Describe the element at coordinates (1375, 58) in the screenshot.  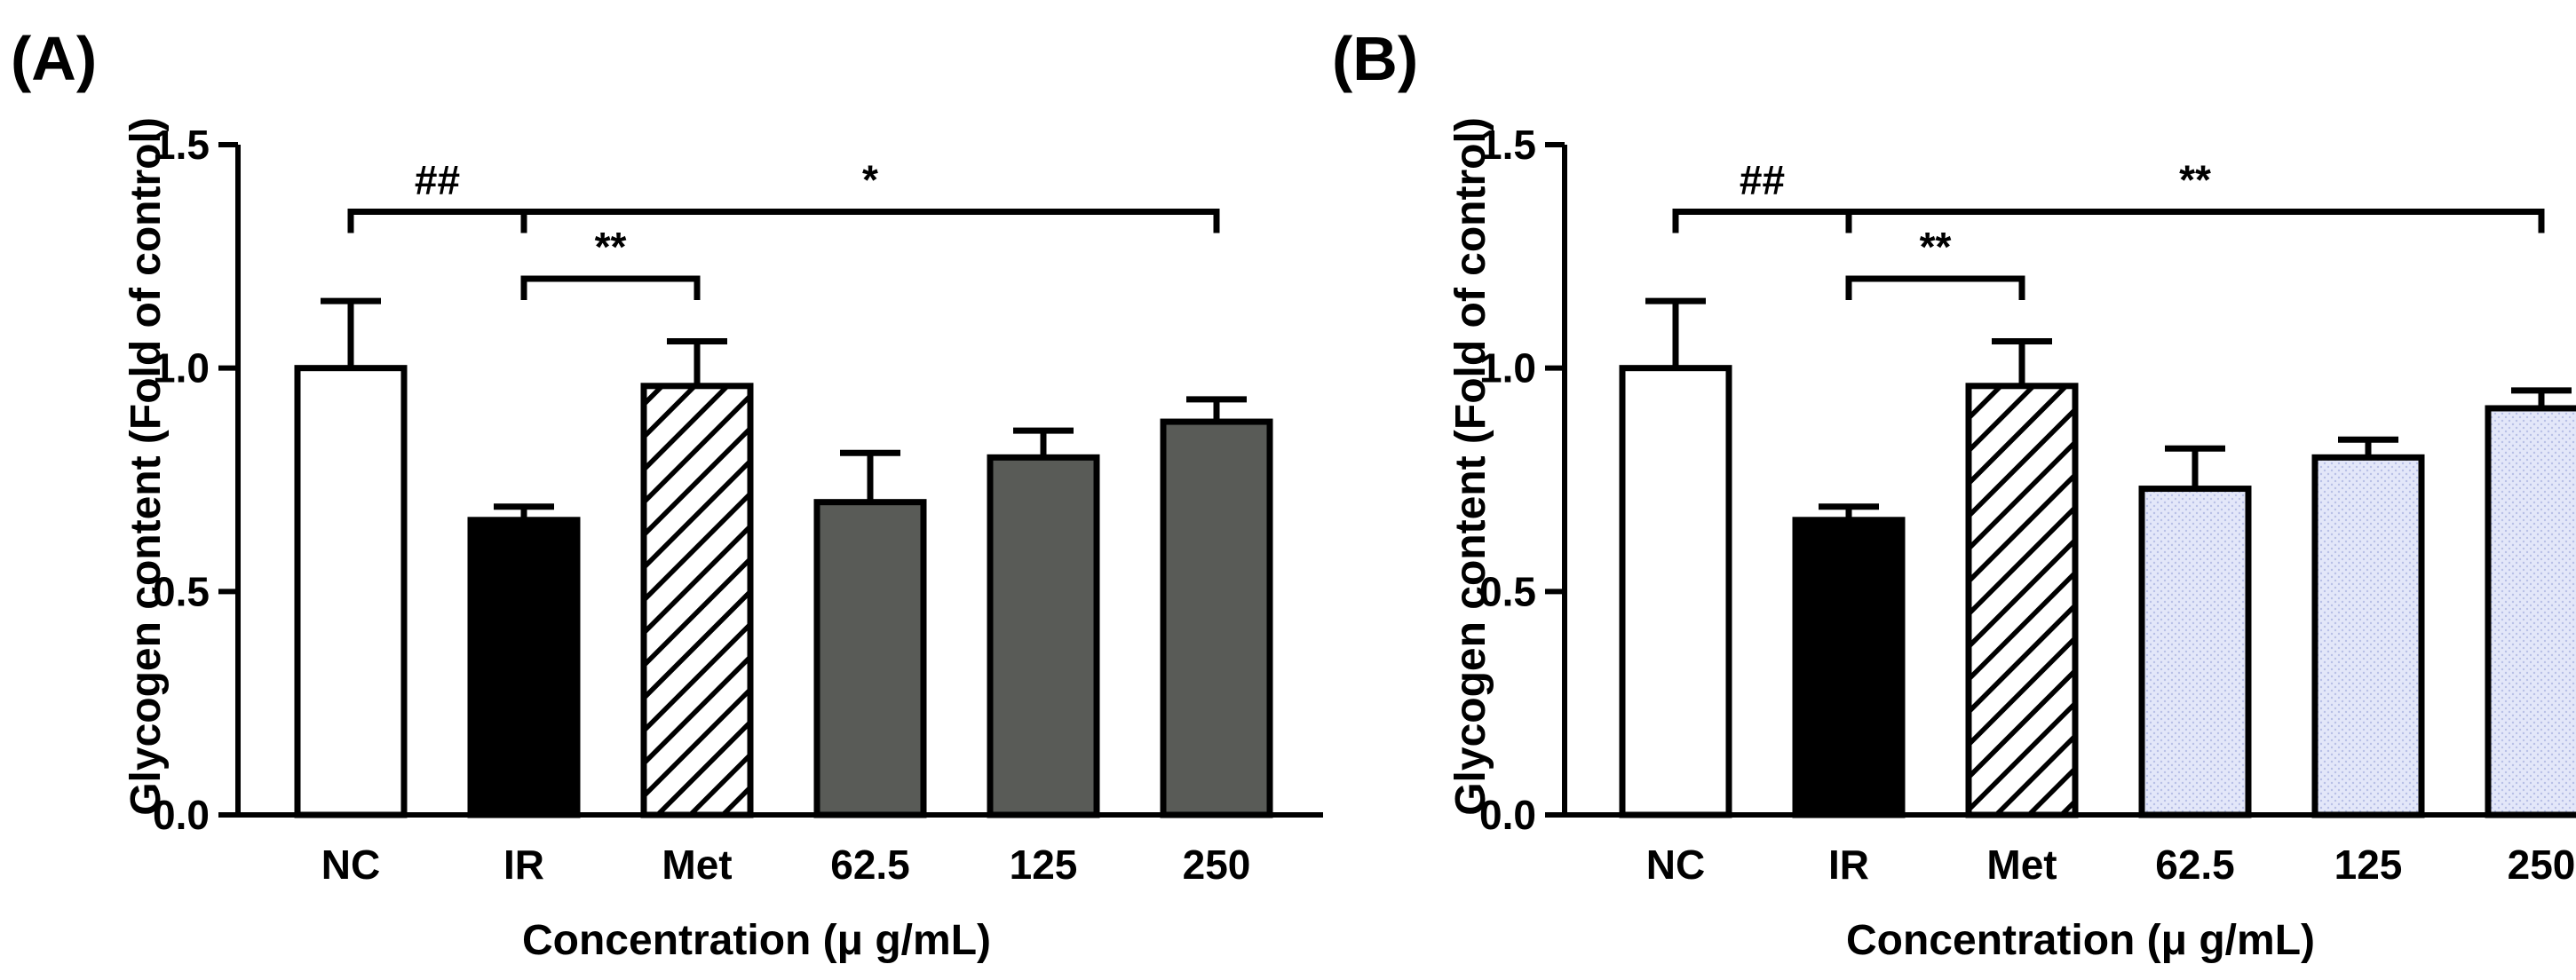
I see `panel-label: (B)` at that location.